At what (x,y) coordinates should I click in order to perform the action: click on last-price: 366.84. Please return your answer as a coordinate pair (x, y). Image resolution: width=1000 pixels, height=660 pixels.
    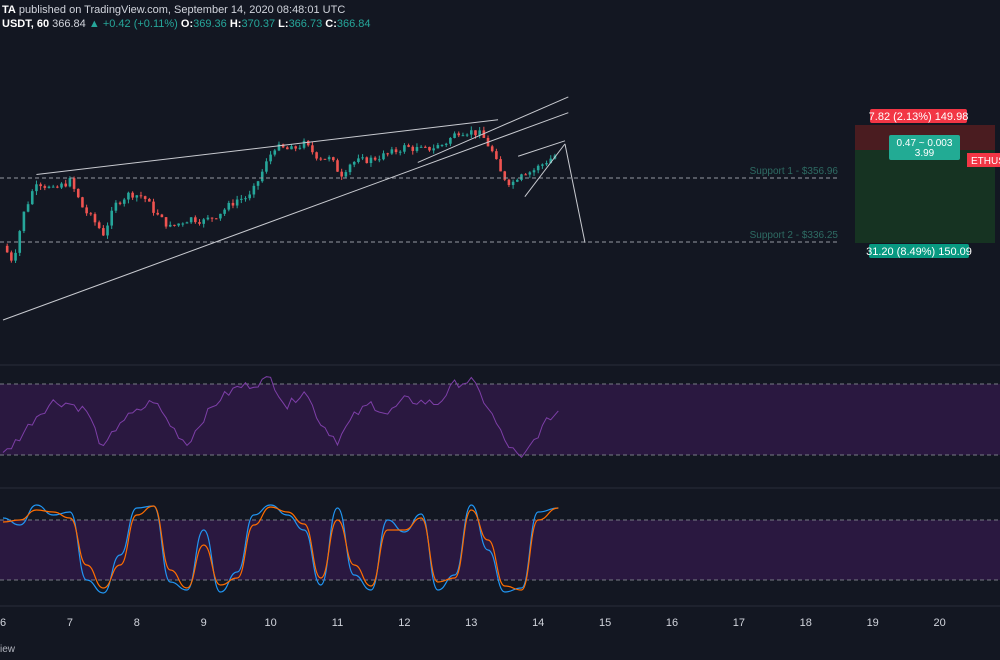
    Looking at the image, I should click on (69, 24).